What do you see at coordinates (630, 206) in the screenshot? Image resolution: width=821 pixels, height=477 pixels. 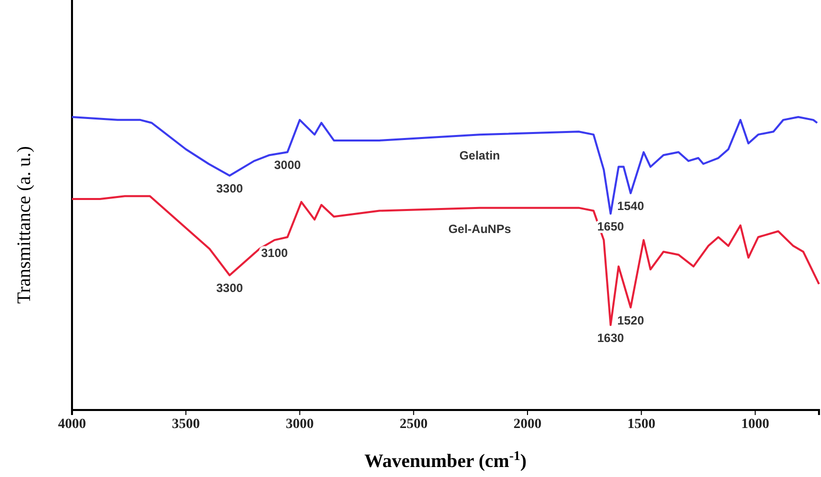 I see `annotation: 1540` at bounding box center [630, 206].